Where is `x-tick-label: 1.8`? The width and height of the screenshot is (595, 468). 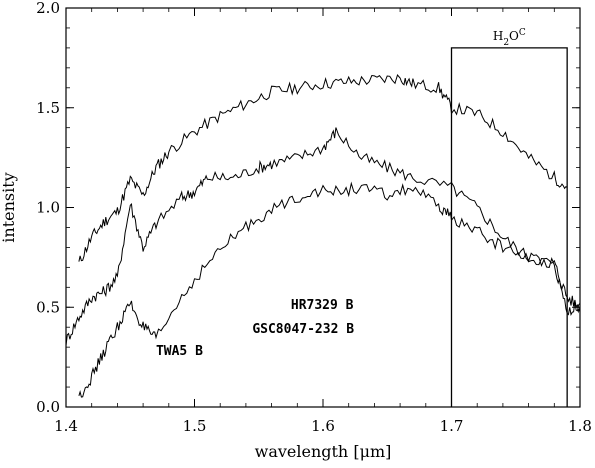 x-tick-label: 1.8 is located at coordinates (580, 426).